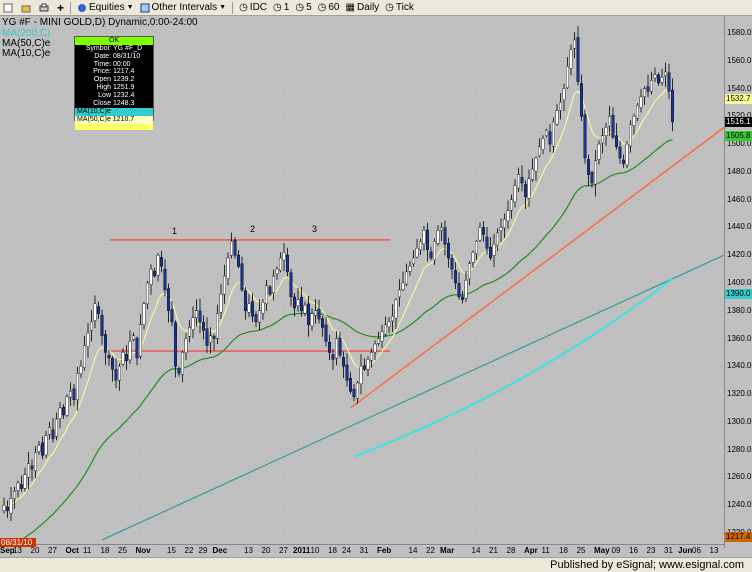  I want to click on price-badge: 1532.7, so click(738, 98).